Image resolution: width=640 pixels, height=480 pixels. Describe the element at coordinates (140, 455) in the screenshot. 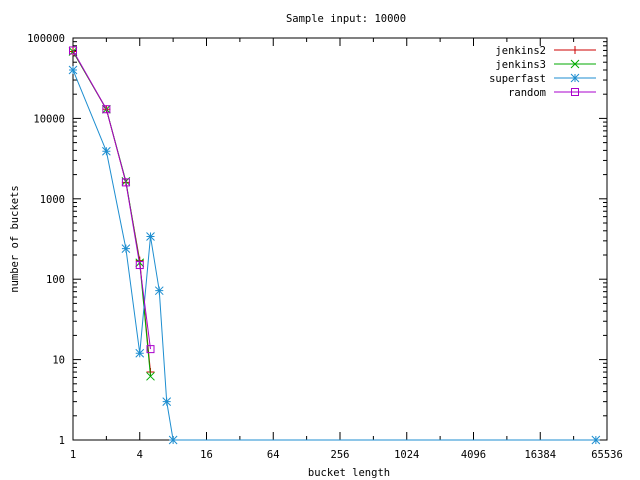

I see `x-tick-label: 4` at that location.